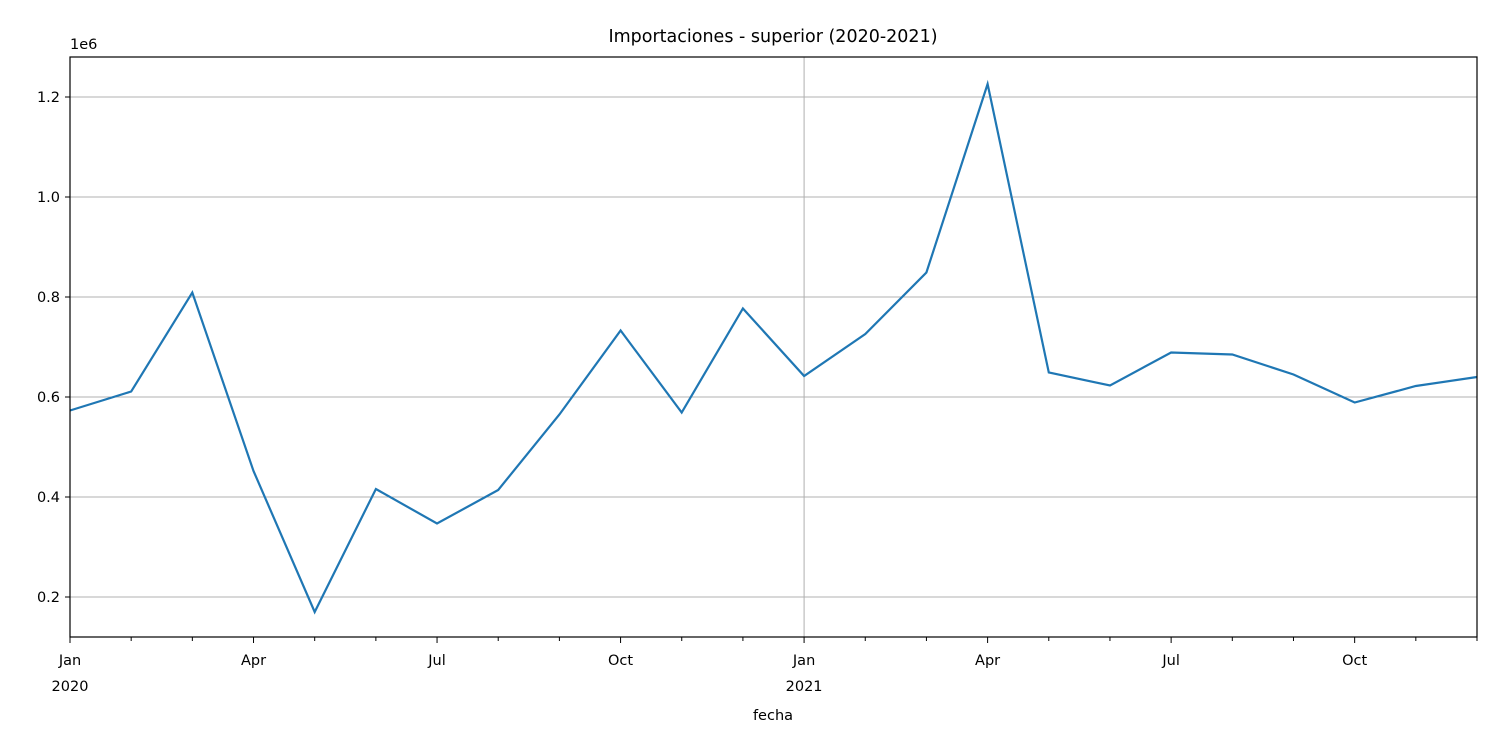 Image resolution: width=1500 pixels, height=750 pixels. What do you see at coordinates (772, 37) in the screenshot?
I see `chart-title: Importaciones - superior (2020-2021)` at bounding box center [772, 37].